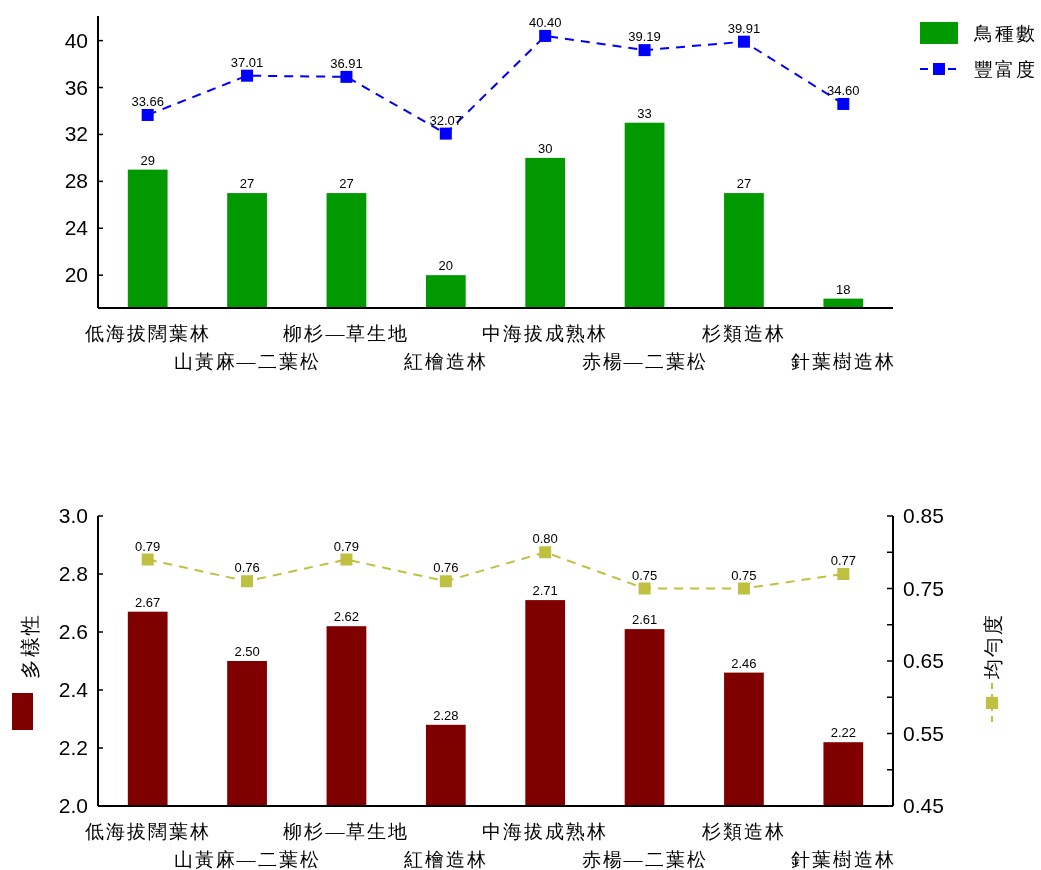 This screenshot has height=870, width=1041. What do you see at coordinates (346, 63) in the screenshot?
I see `data-label: 36.91` at bounding box center [346, 63].